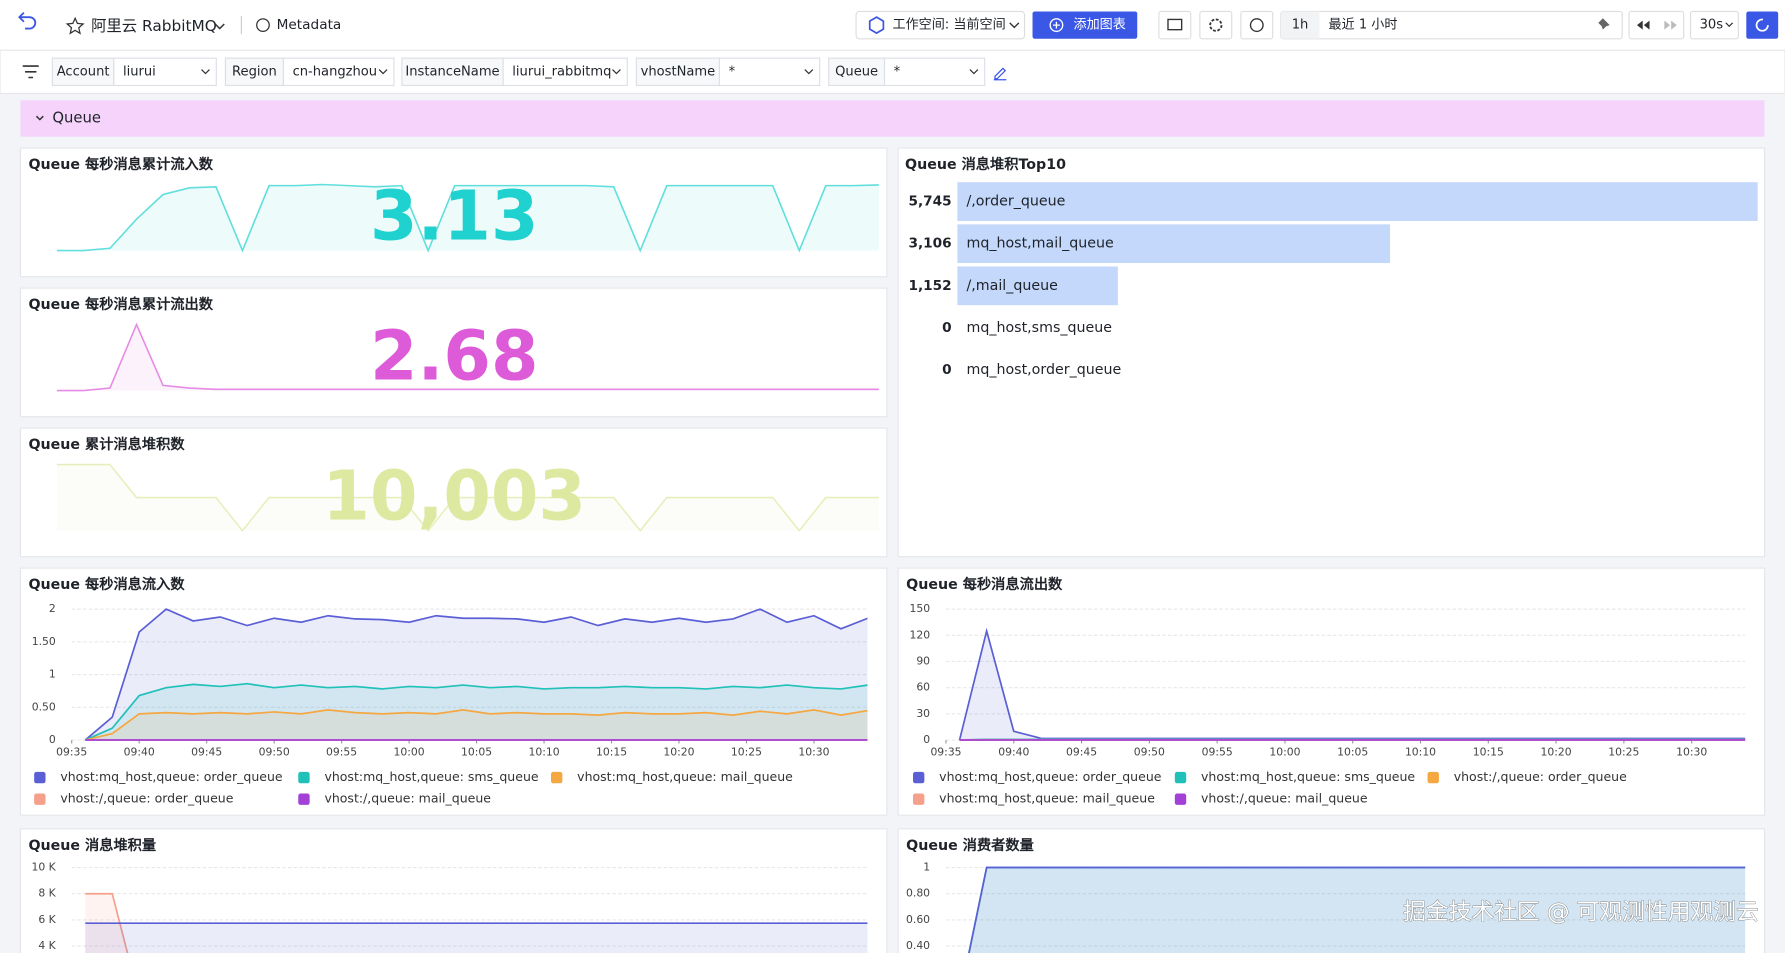  Describe the element at coordinates (1643, 25) in the screenshot. I see `rewind-icon` at that location.